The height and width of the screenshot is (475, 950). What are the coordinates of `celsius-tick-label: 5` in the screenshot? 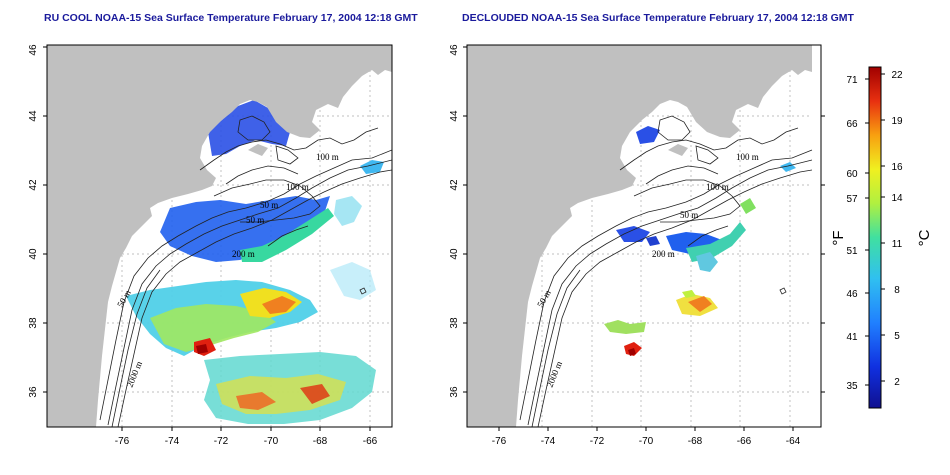 It's located at (897, 336).